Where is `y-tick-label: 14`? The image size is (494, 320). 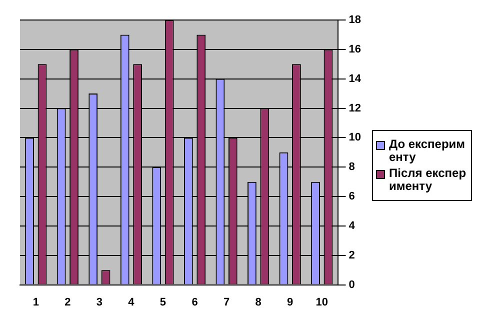 y-tick-label: 14 is located at coordinates (355, 78).